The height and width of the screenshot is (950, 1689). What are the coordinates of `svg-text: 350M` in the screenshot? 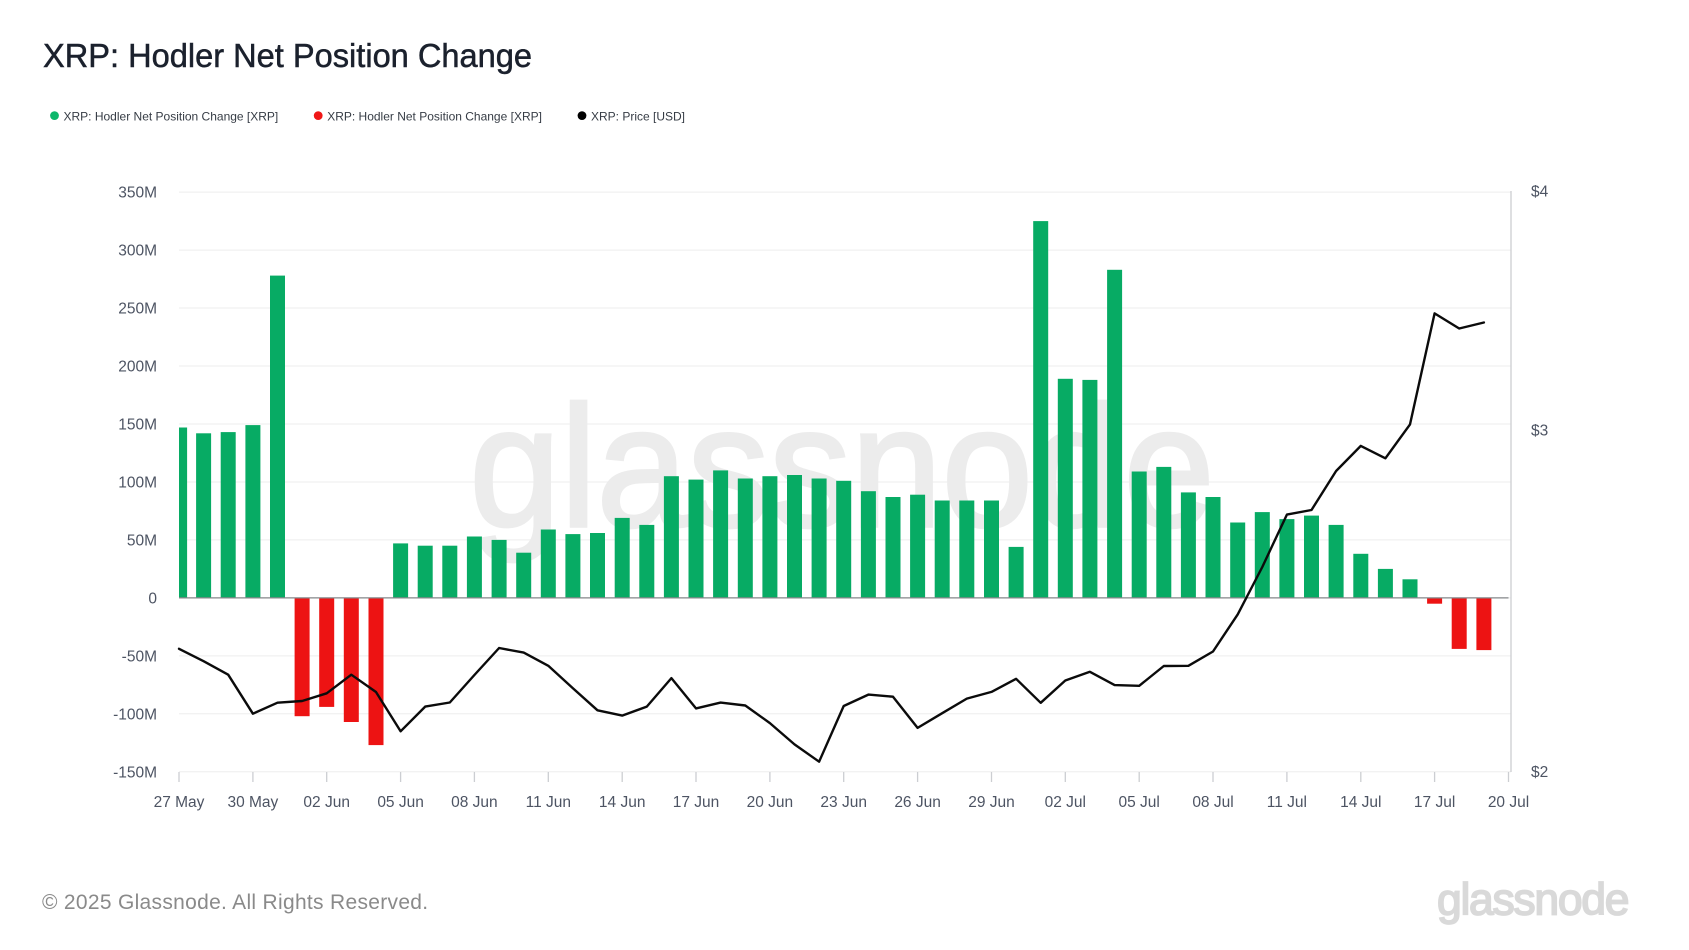 It's located at (137, 193).